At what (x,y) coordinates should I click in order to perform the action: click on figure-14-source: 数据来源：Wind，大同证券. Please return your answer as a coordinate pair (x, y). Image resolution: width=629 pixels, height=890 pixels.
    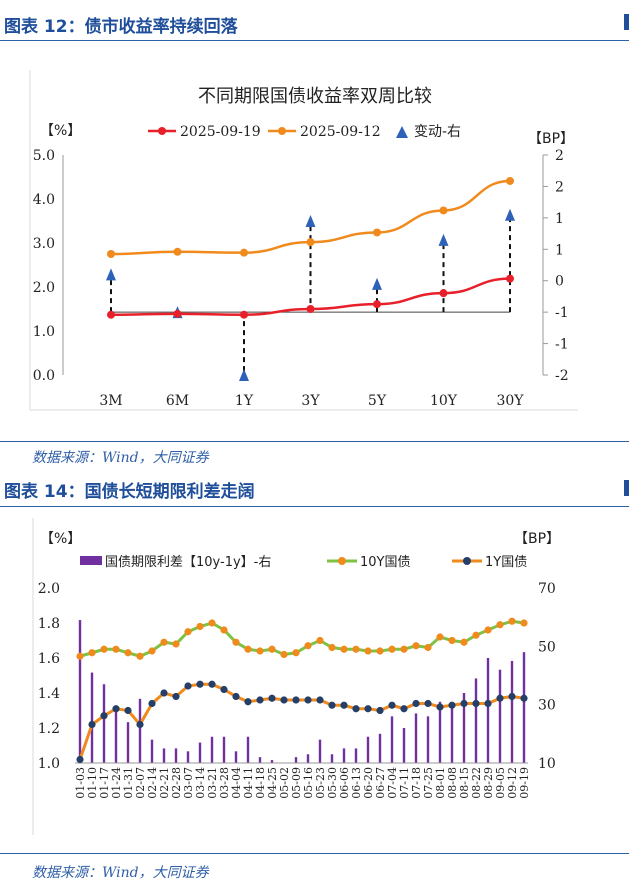
    Looking at the image, I should click on (120, 873).